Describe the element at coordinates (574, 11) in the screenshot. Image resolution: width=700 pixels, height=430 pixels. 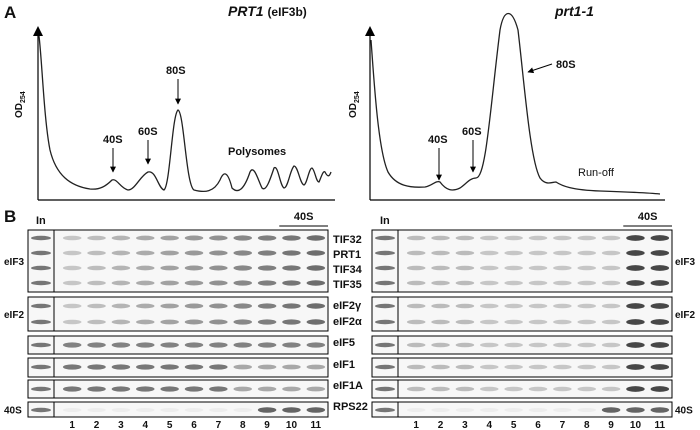
I see `profile-title: prt1-1` at that location.